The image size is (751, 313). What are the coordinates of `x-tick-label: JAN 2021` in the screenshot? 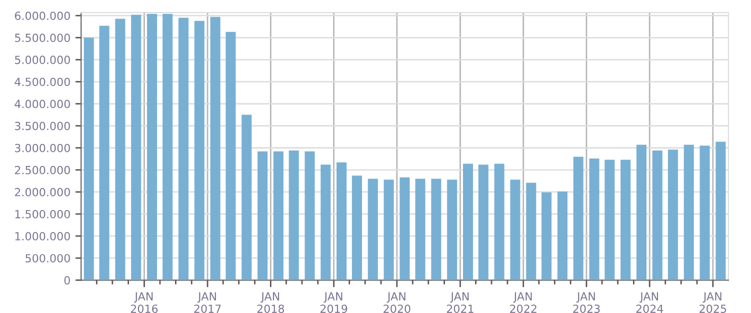 It's located at (460, 302).